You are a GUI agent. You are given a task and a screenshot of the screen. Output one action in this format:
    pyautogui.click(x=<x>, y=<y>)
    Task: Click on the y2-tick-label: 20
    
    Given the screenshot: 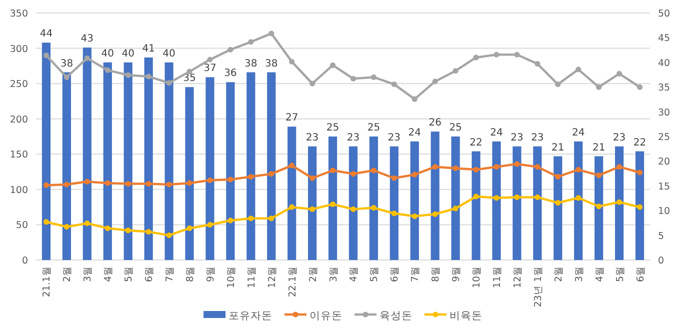 What is the action you would take?
    pyautogui.click(x=664, y=162)
    